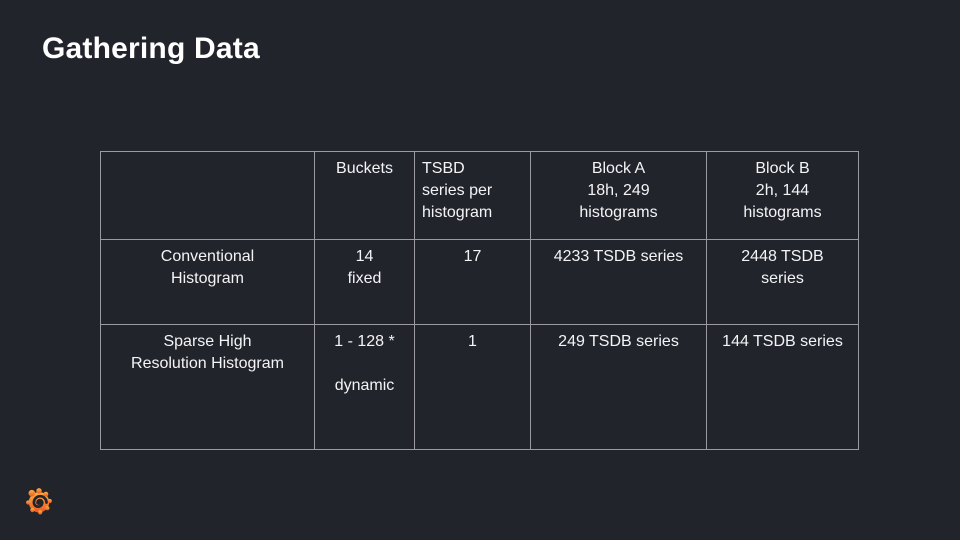 Image resolution: width=960 pixels, height=540 pixels. I want to click on header-cell-block-b: Block B 2h, 144 histograms, so click(782, 195).